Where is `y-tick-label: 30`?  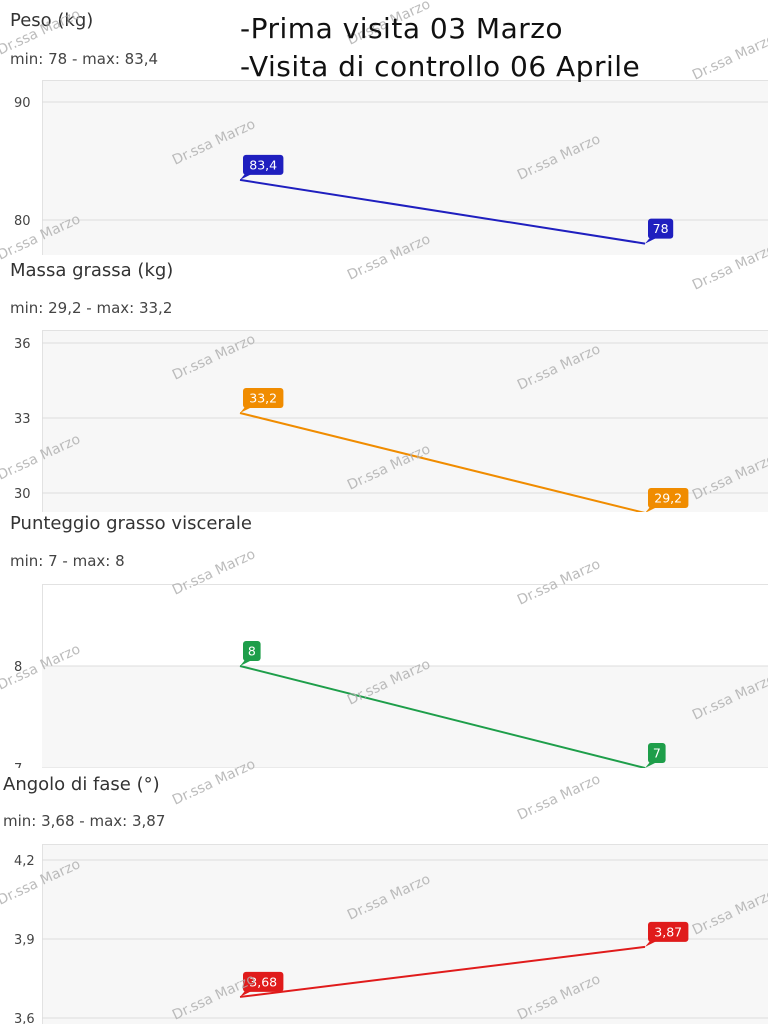
y-tick-label: 30 is located at coordinates (22, 494).